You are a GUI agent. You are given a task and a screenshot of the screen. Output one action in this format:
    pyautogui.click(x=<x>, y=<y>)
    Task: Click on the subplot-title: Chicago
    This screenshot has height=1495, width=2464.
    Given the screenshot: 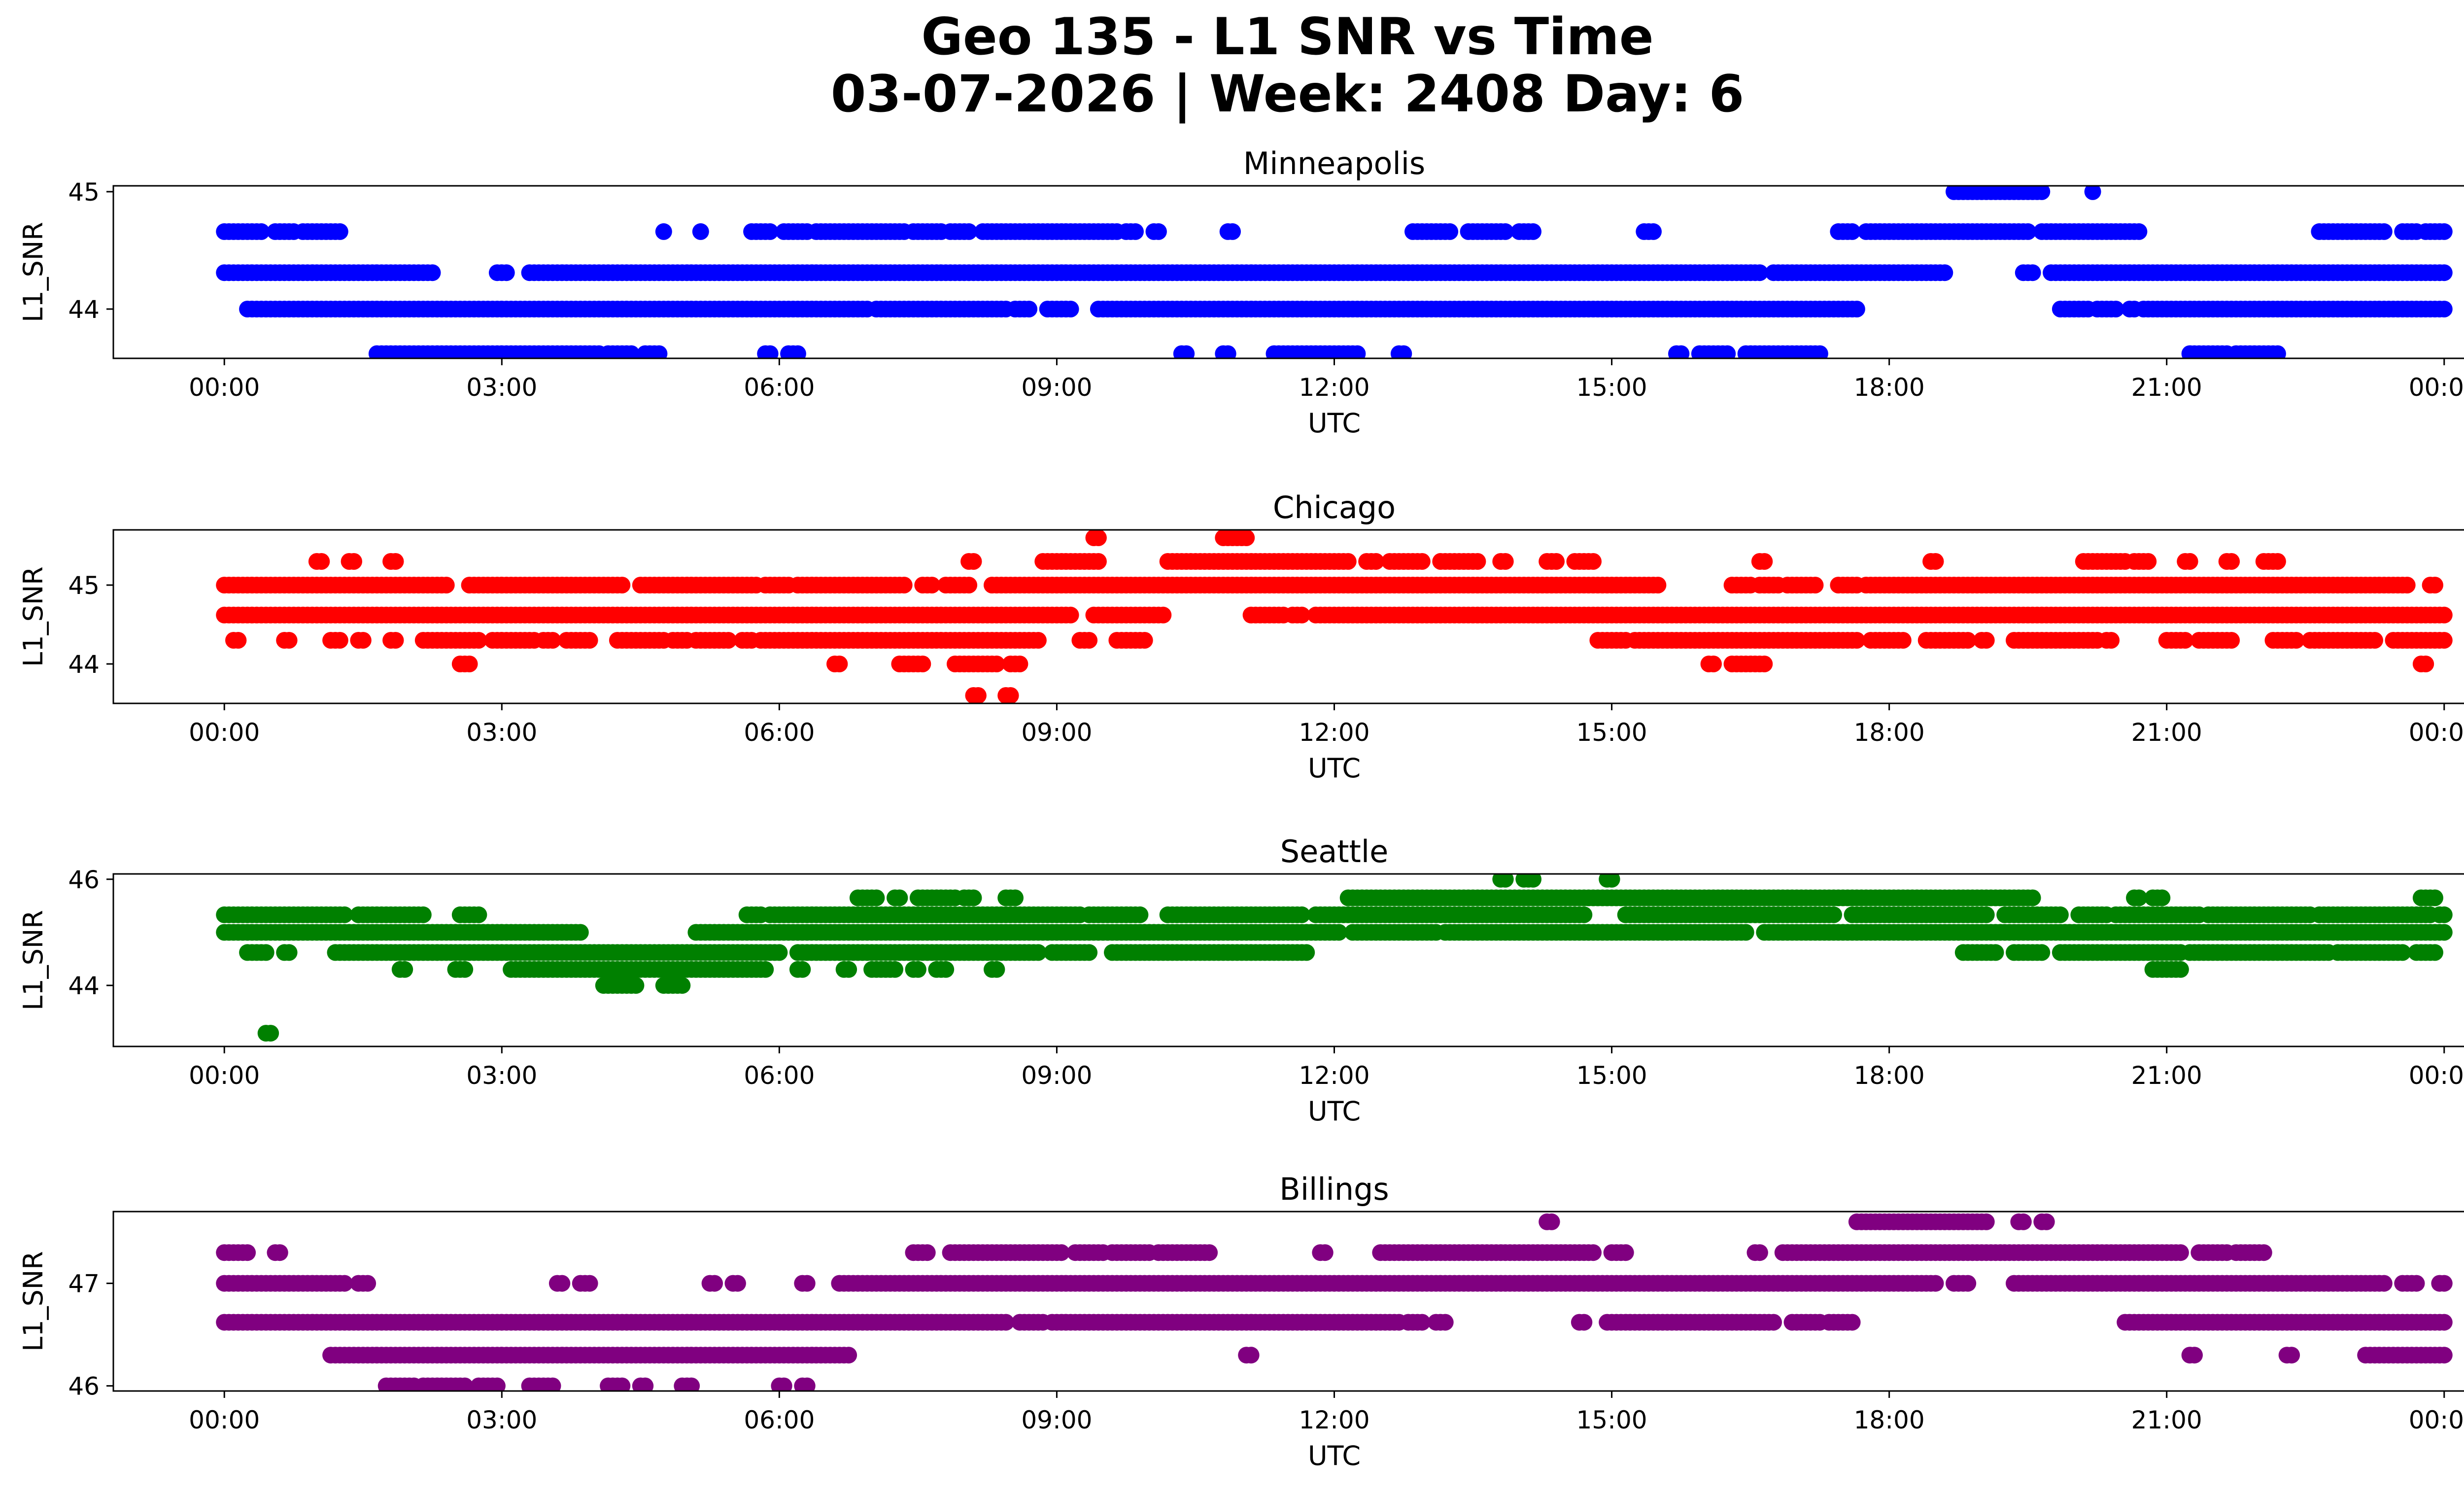 What is the action you would take?
    pyautogui.click(x=1334, y=507)
    